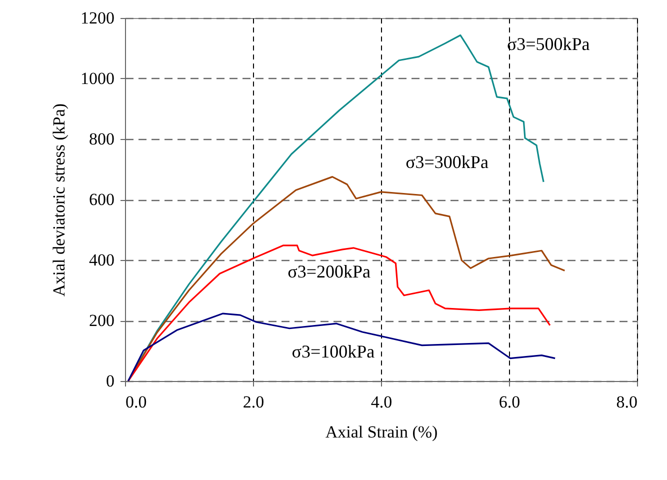  What do you see at coordinates (101, 139) in the screenshot?
I see `y-tick-label: 800` at bounding box center [101, 139].